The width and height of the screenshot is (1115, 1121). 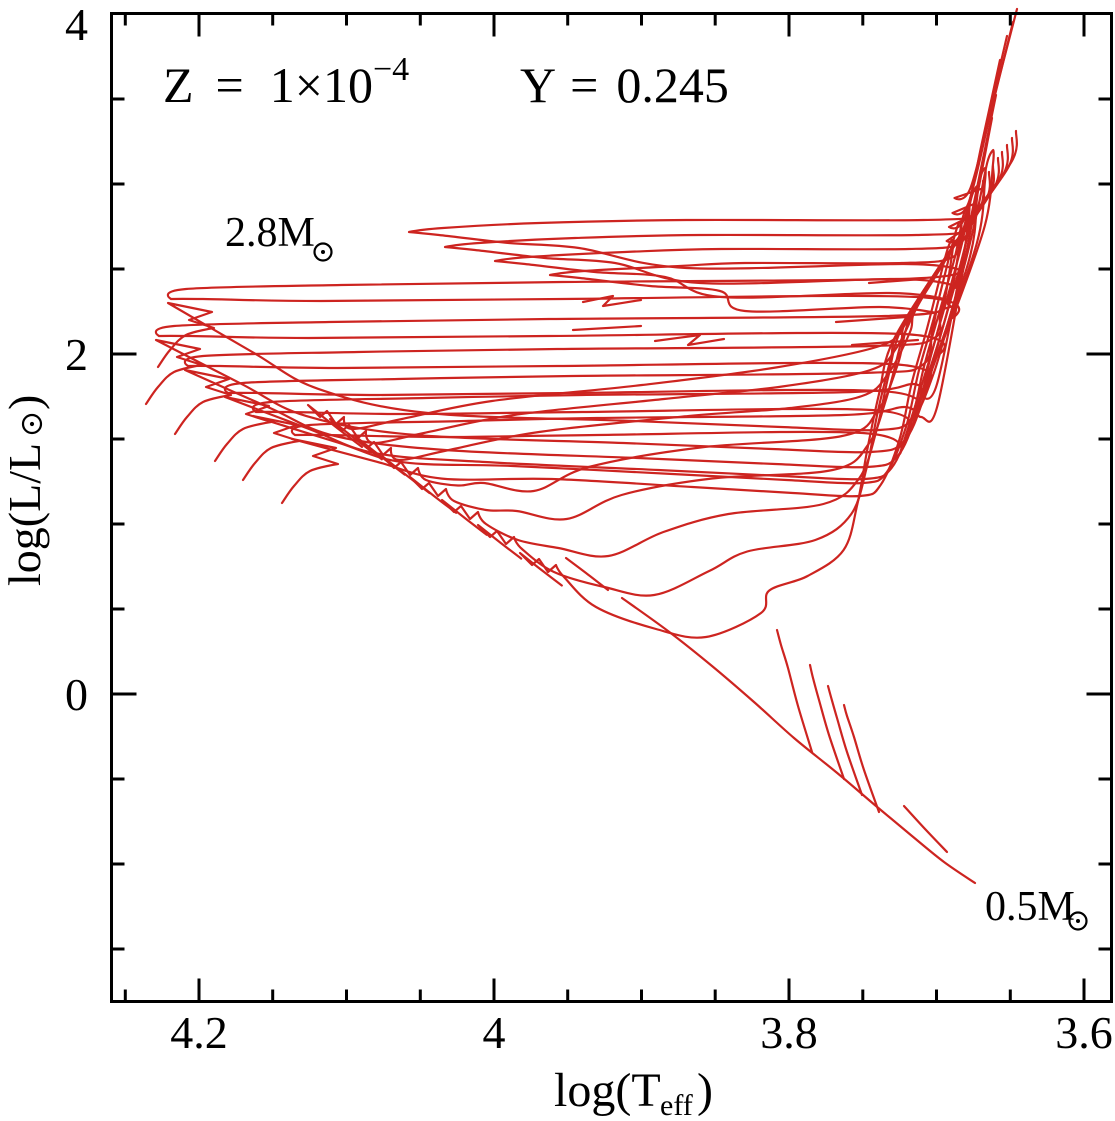 I want to click on svg-text:Y=0.245: Y = 0.245, so click(x=624, y=85).